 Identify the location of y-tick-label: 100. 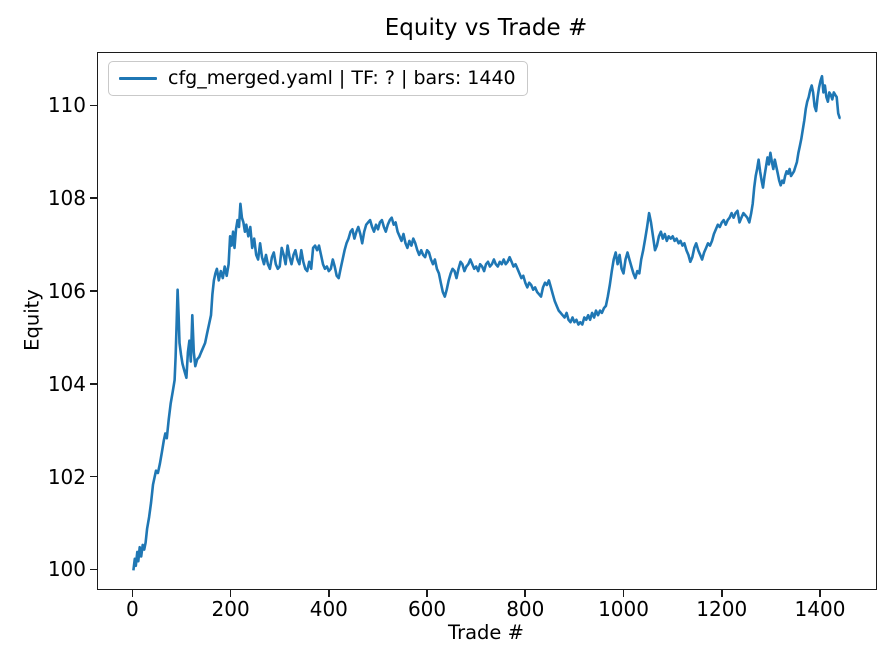
(66, 569).